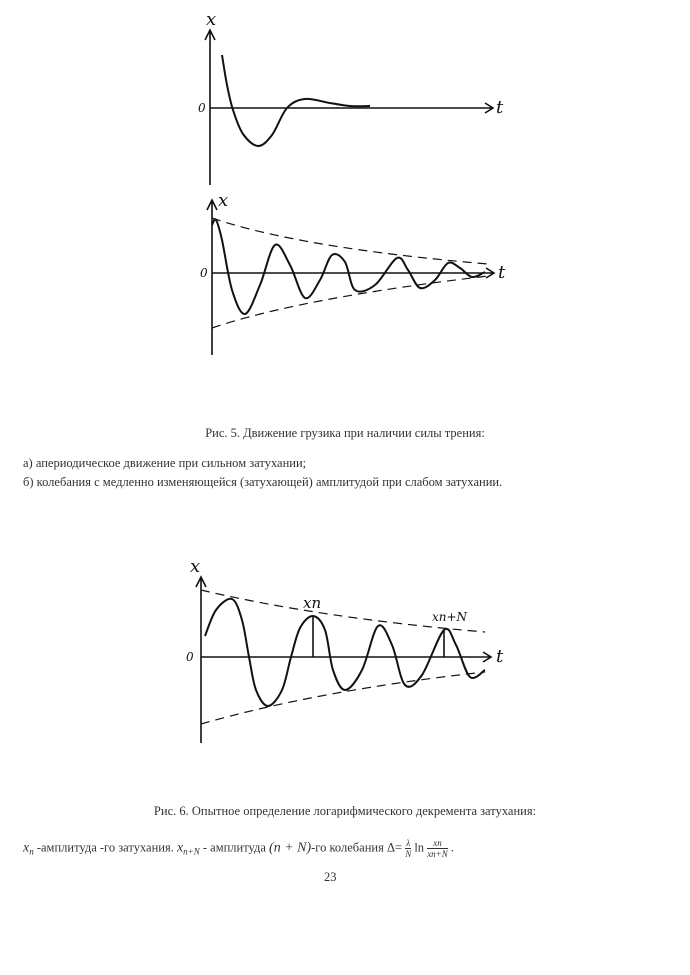 Image resolution: width=690 pixels, height=975 pixels. Describe the element at coordinates (502, 272) in the screenshot. I see `fig5b-x-label: t` at that location.